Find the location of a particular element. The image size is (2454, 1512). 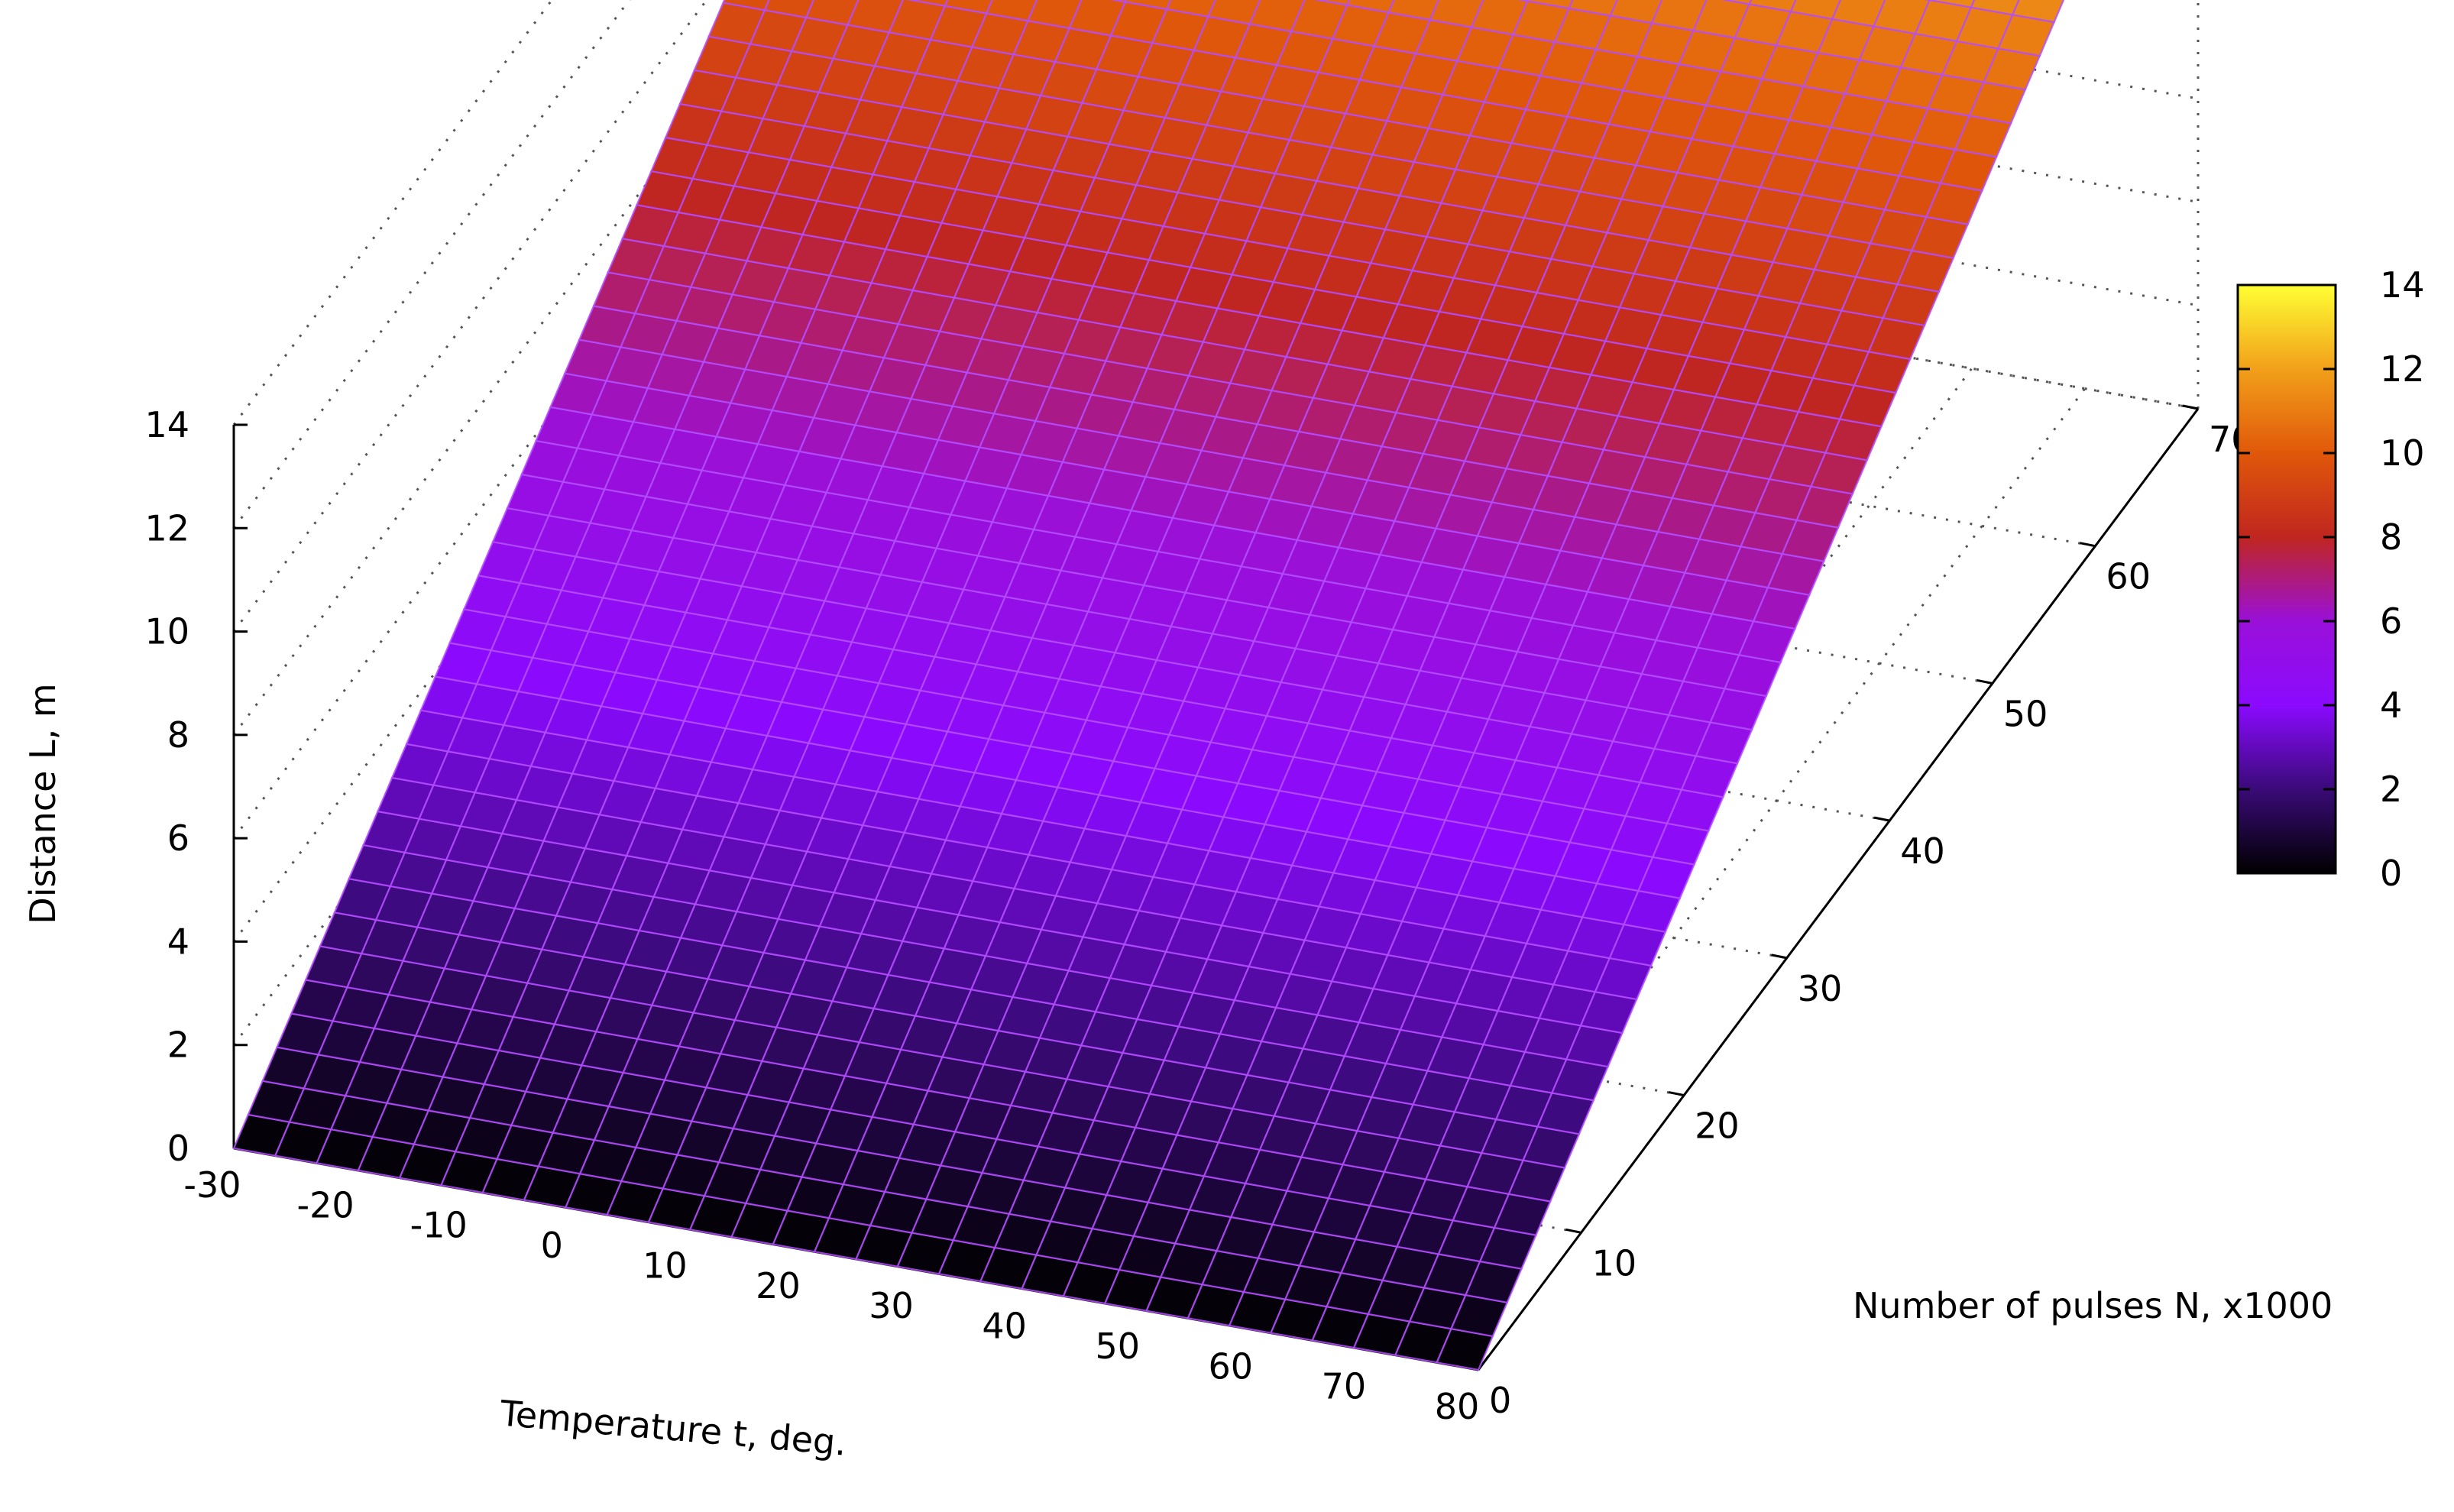

z-tick-label-7: 14 is located at coordinates (166, 425).